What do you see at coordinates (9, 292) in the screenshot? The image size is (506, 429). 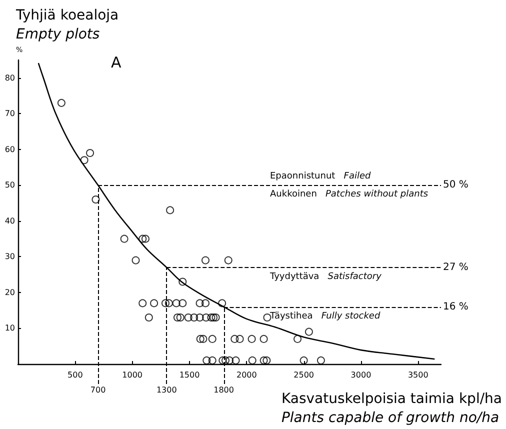 I see `y-tick-label: 20` at bounding box center [9, 292].